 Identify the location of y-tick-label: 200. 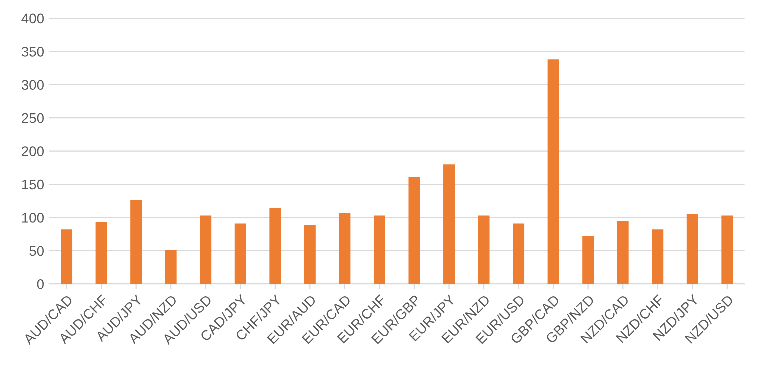
(33, 151).